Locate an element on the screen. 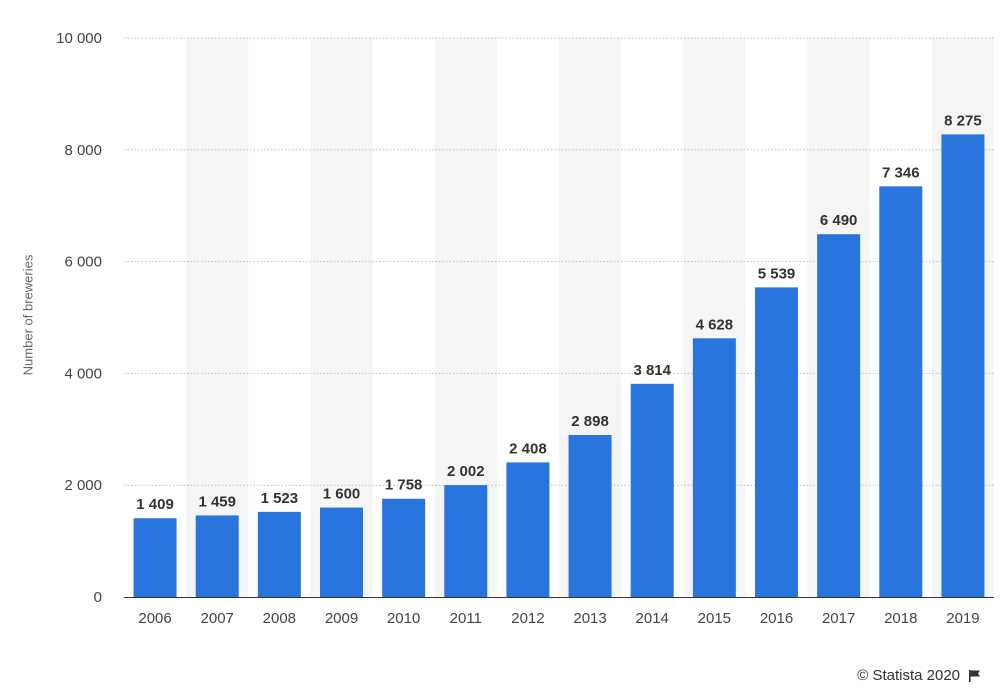 This screenshot has width=1000, height=694. x-tick-label: 2015 is located at coordinates (714, 618).